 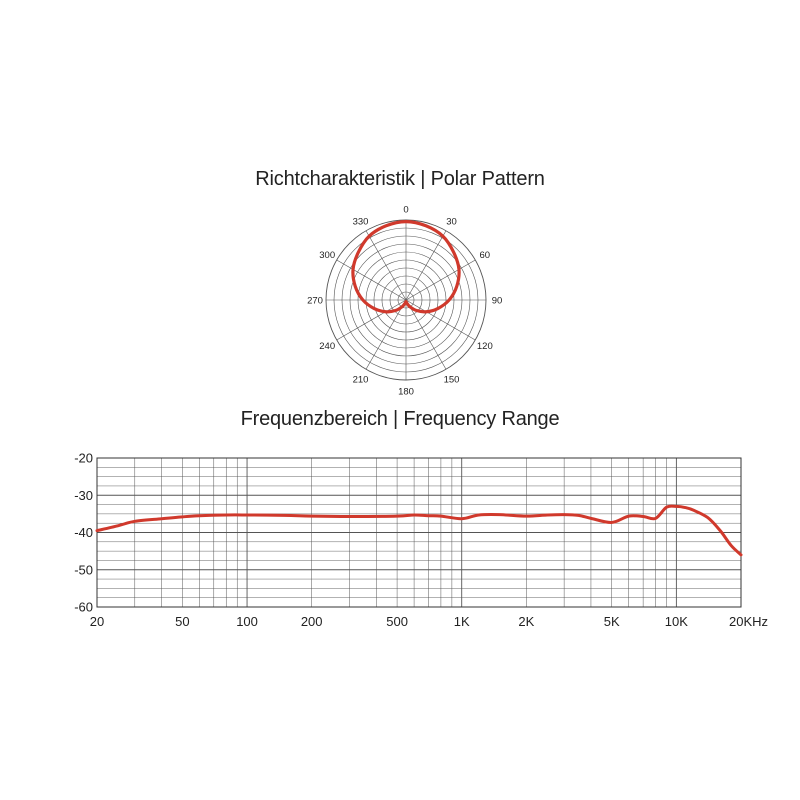 What do you see at coordinates (312, 621) in the screenshot?
I see `freq-x-tick-label: 200` at bounding box center [312, 621].